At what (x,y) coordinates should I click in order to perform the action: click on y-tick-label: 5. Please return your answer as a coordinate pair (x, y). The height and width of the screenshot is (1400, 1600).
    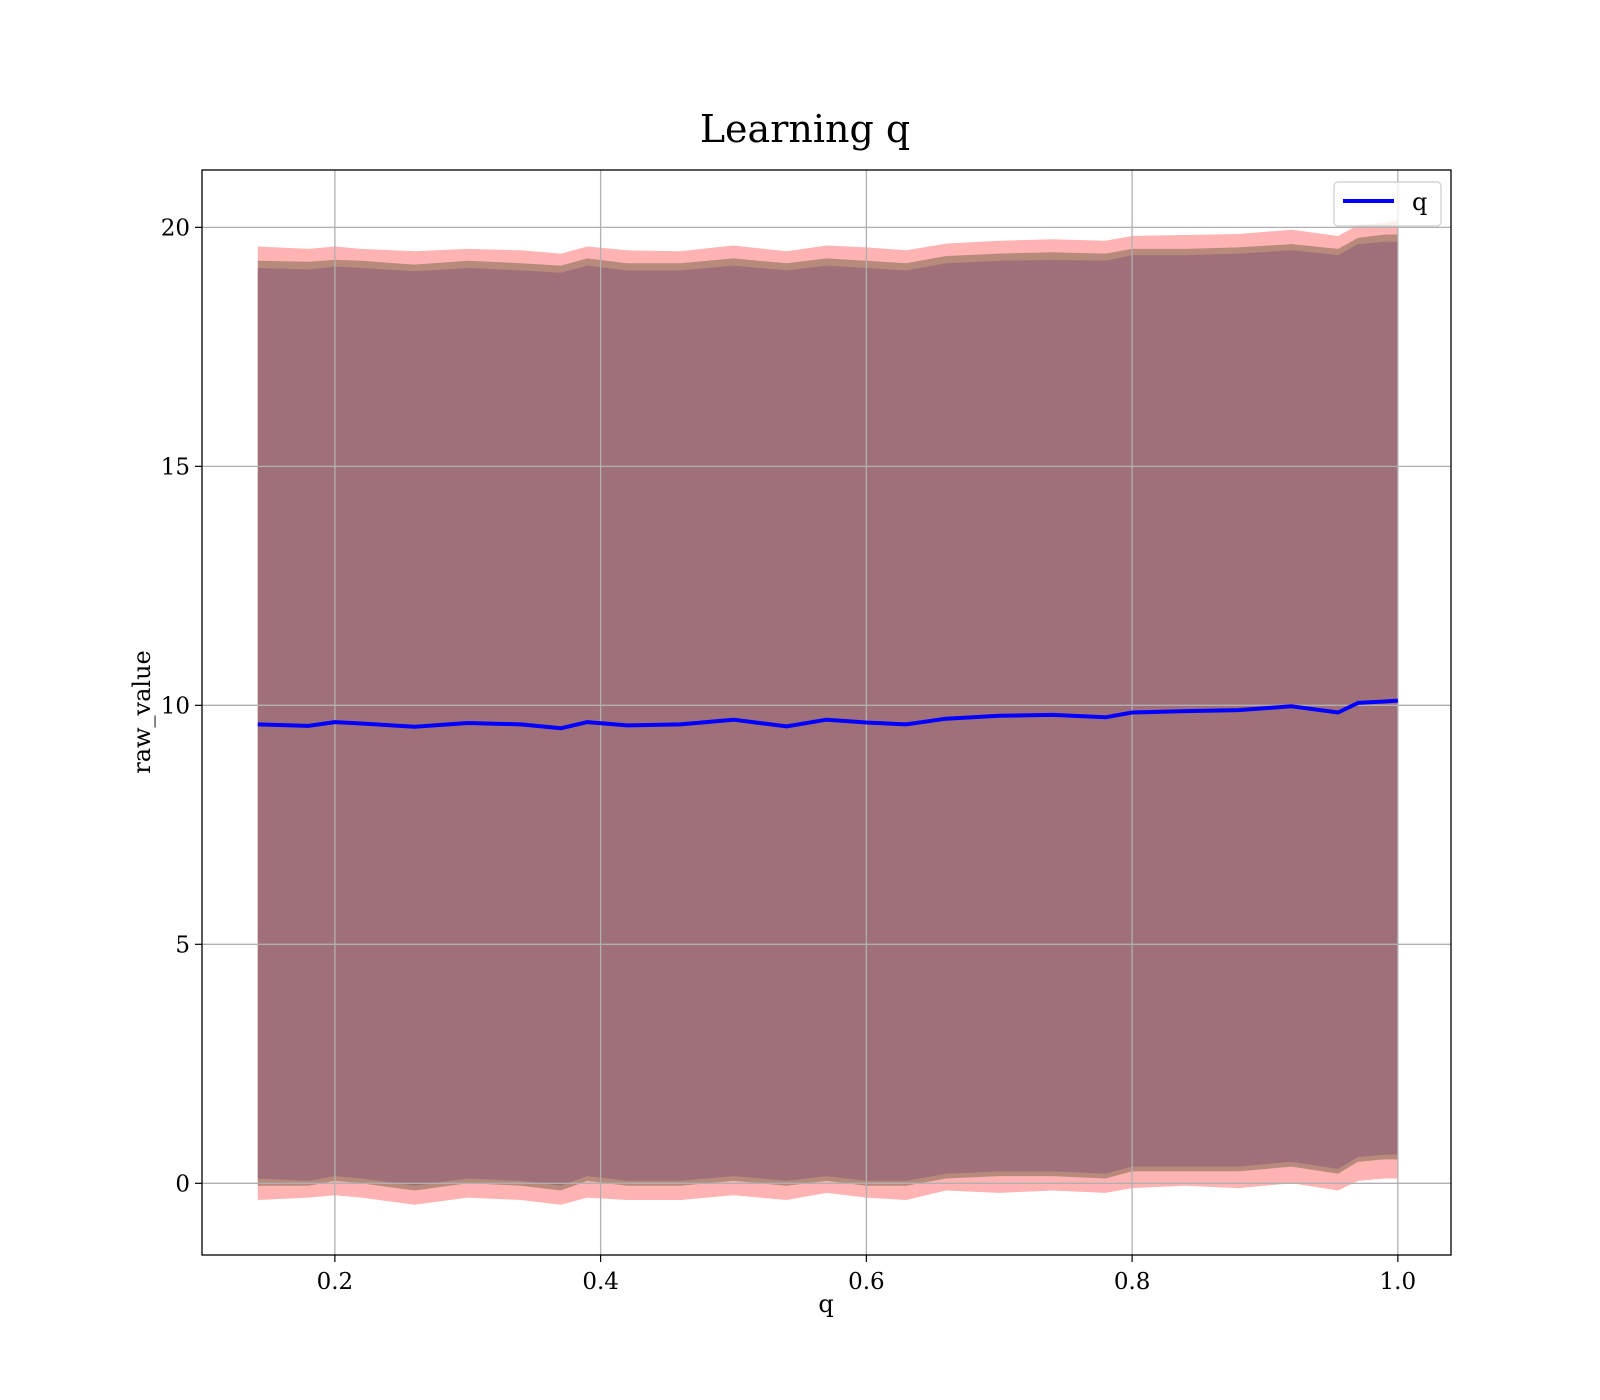
    Looking at the image, I should click on (182, 945).